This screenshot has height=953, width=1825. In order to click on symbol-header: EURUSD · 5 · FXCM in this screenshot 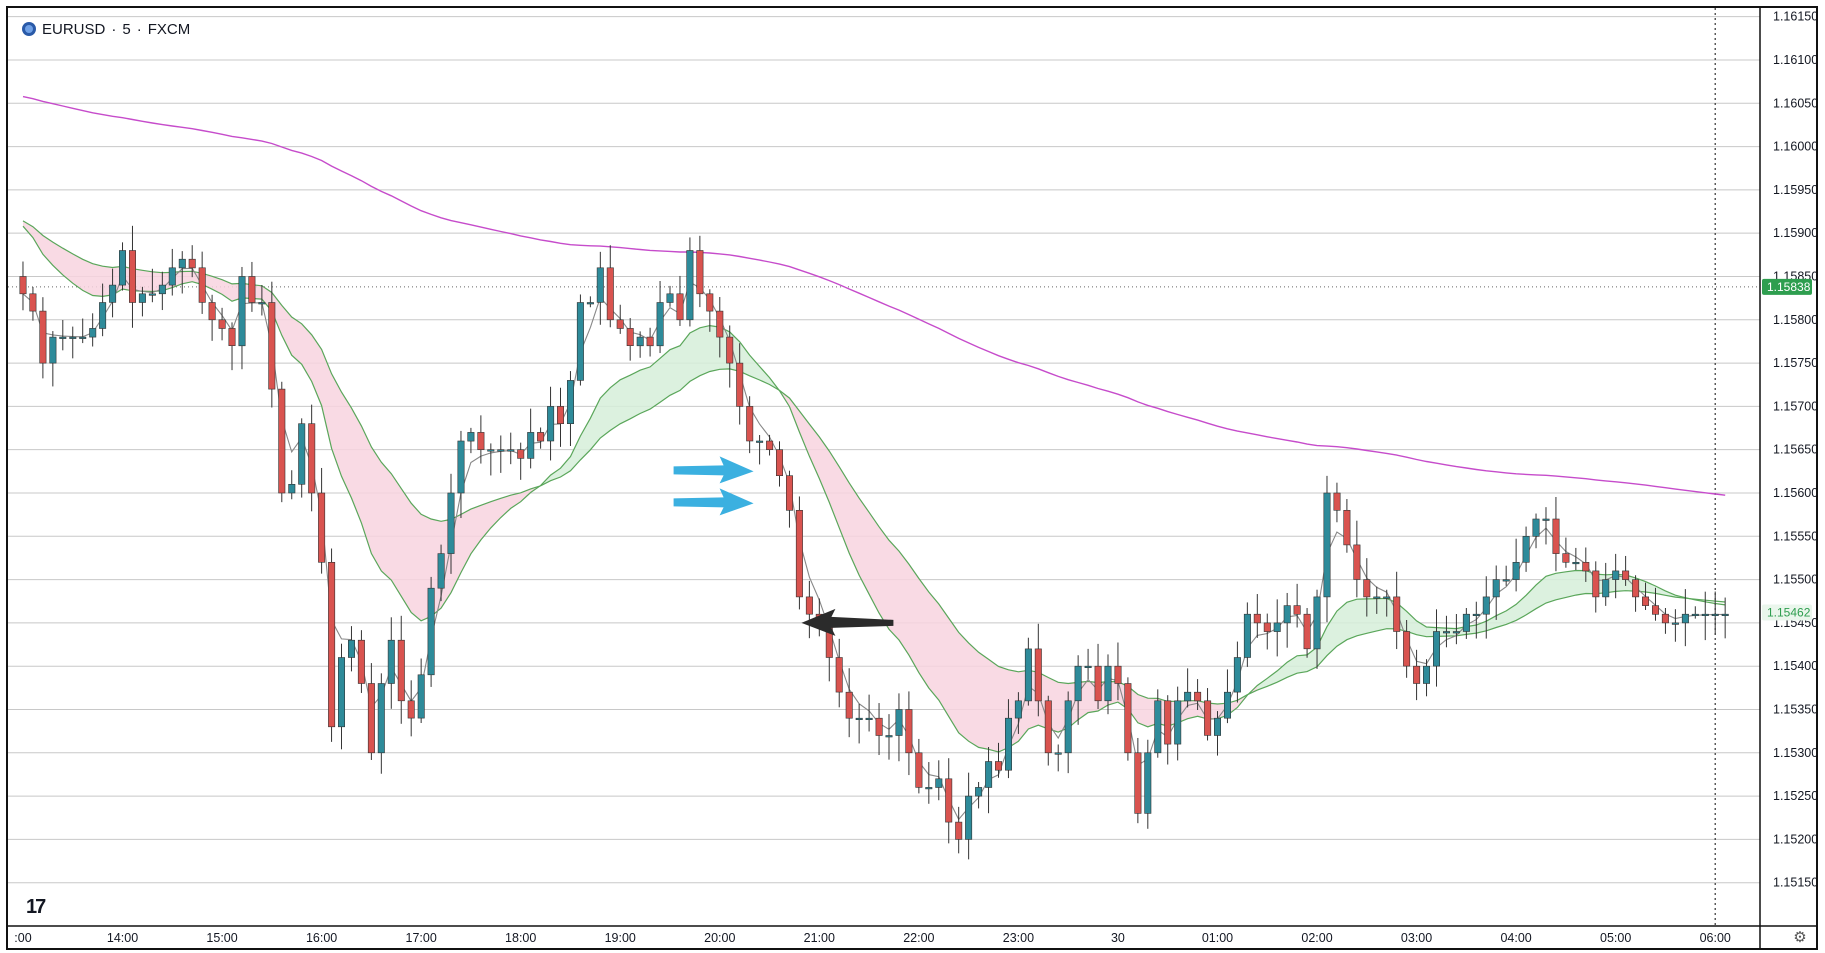, I will do `click(106, 29)`.